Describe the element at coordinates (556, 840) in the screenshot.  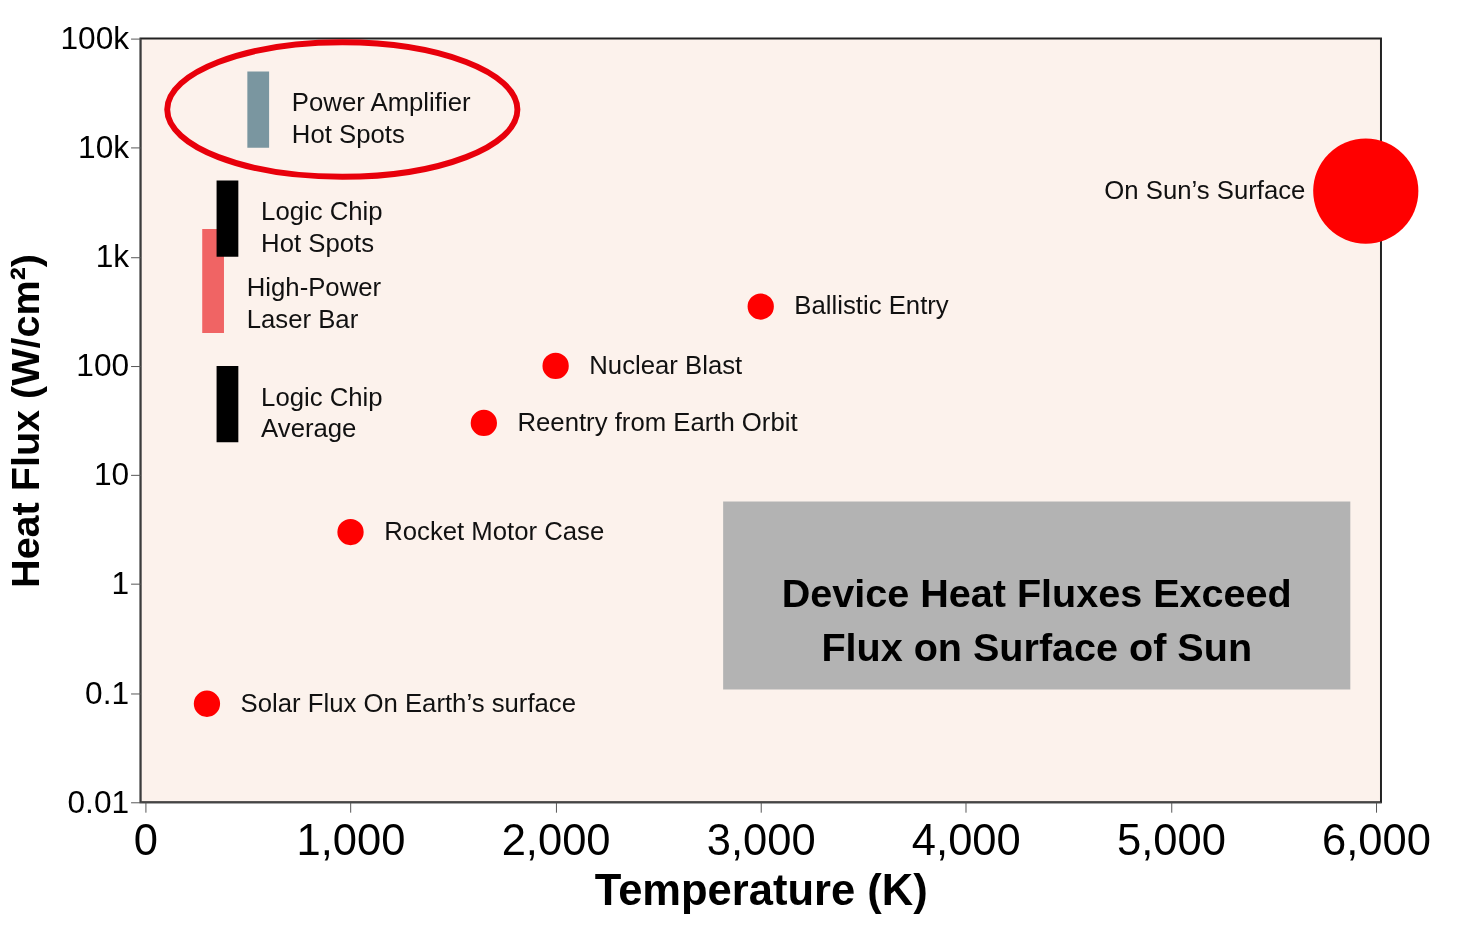
I see `x-tick-label: 2,000` at that location.